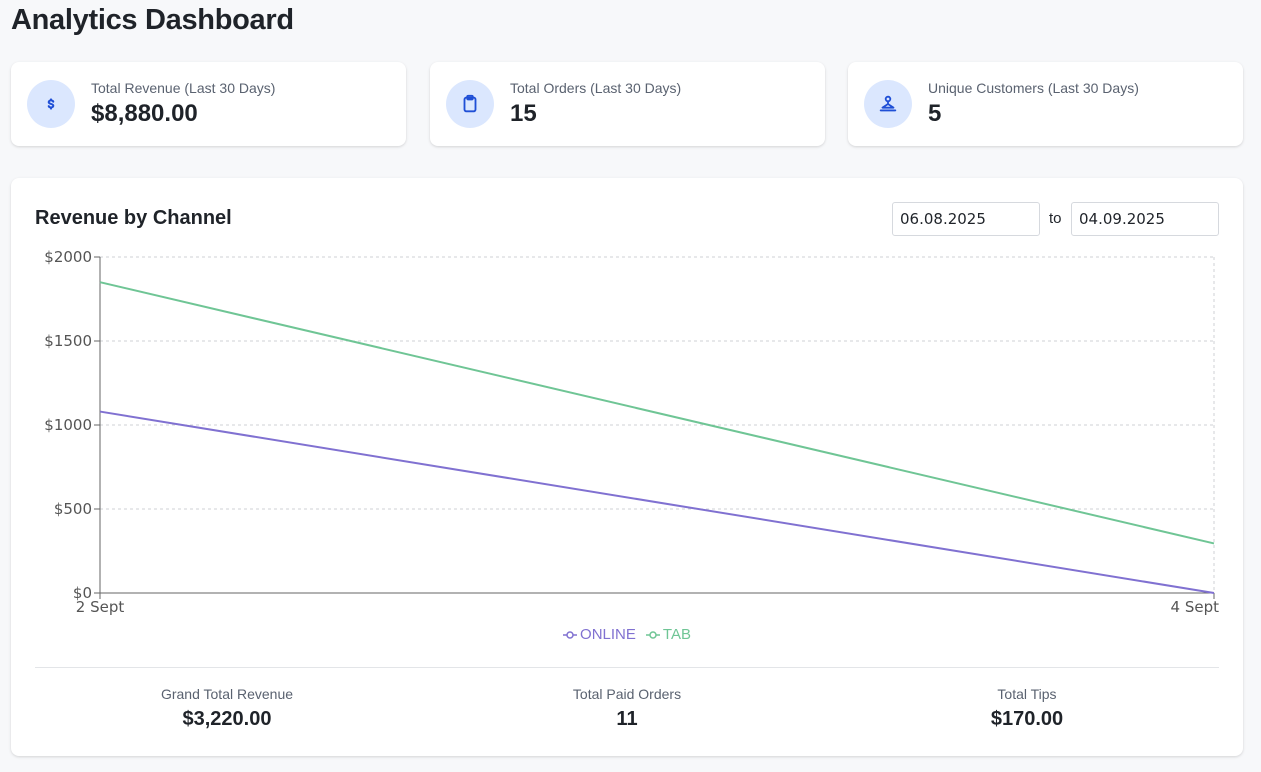  What do you see at coordinates (1027, 719) in the screenshot?
I see `summary-value: $170.00` at bounding box center [1027, 719].